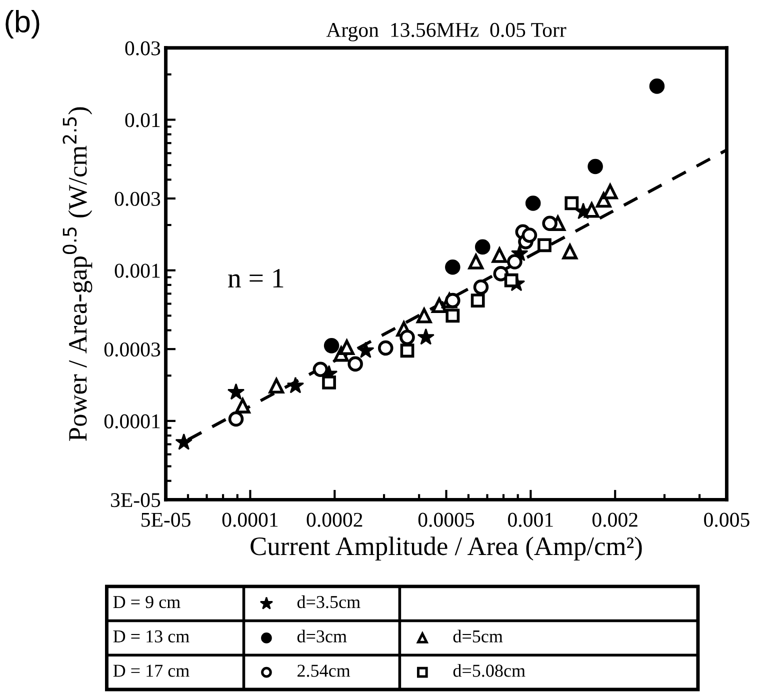  I want to click on y-tick-label: 0.01, so click(142, 120).